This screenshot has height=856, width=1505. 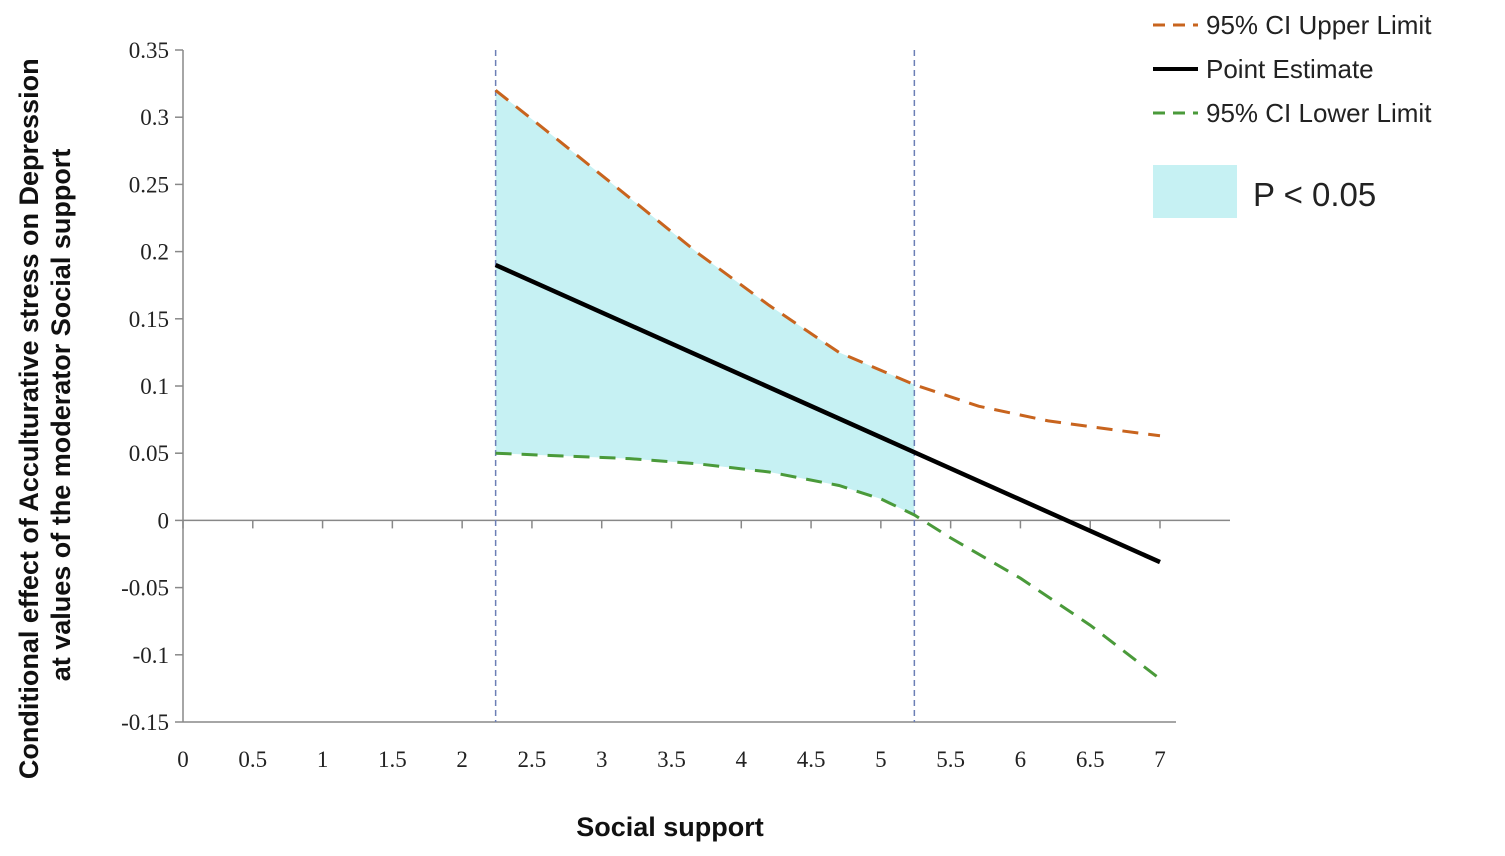 I want to click on x-tick-label: 3, so click(x=602, y=759).